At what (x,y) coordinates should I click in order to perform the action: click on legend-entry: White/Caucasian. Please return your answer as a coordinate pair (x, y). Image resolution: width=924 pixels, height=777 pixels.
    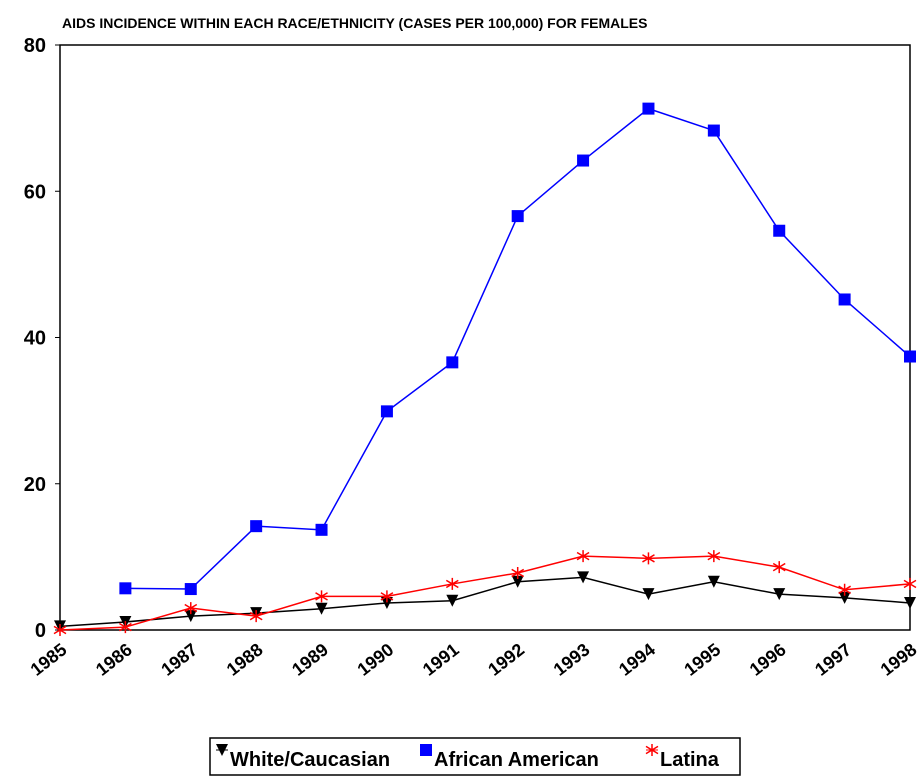
    Looking at the image, I should click on (303, 757).